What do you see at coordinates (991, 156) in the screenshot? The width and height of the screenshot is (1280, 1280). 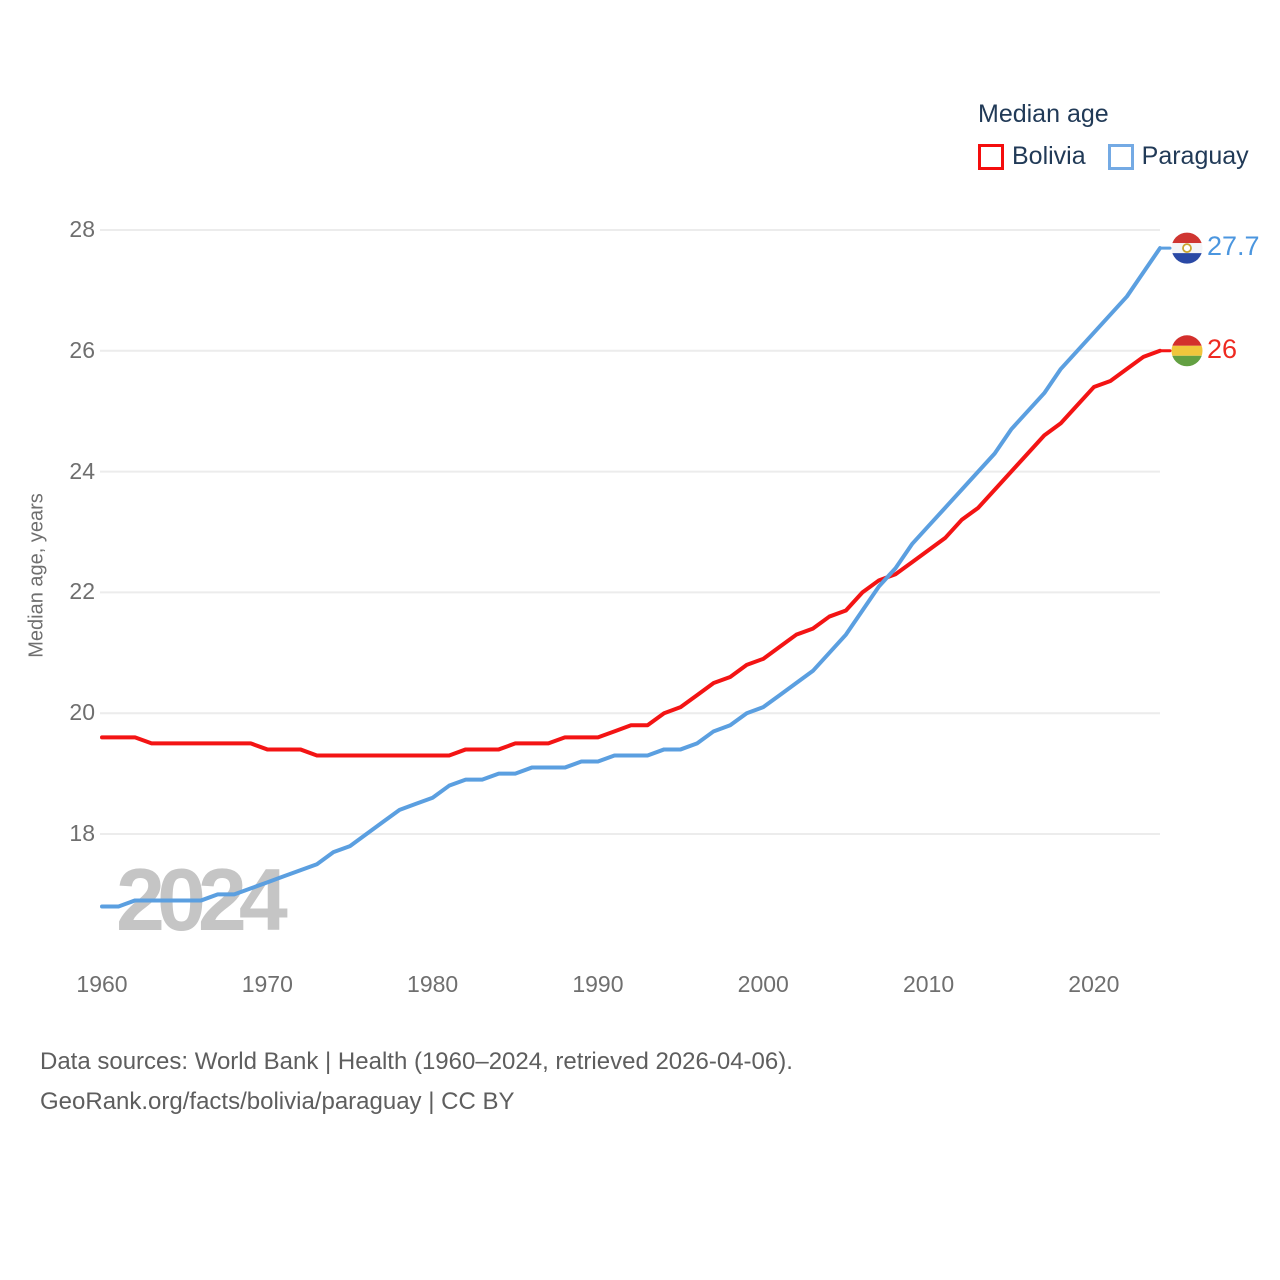 I see `bolivia-swatch-icon` at bounding box center [991, 156].